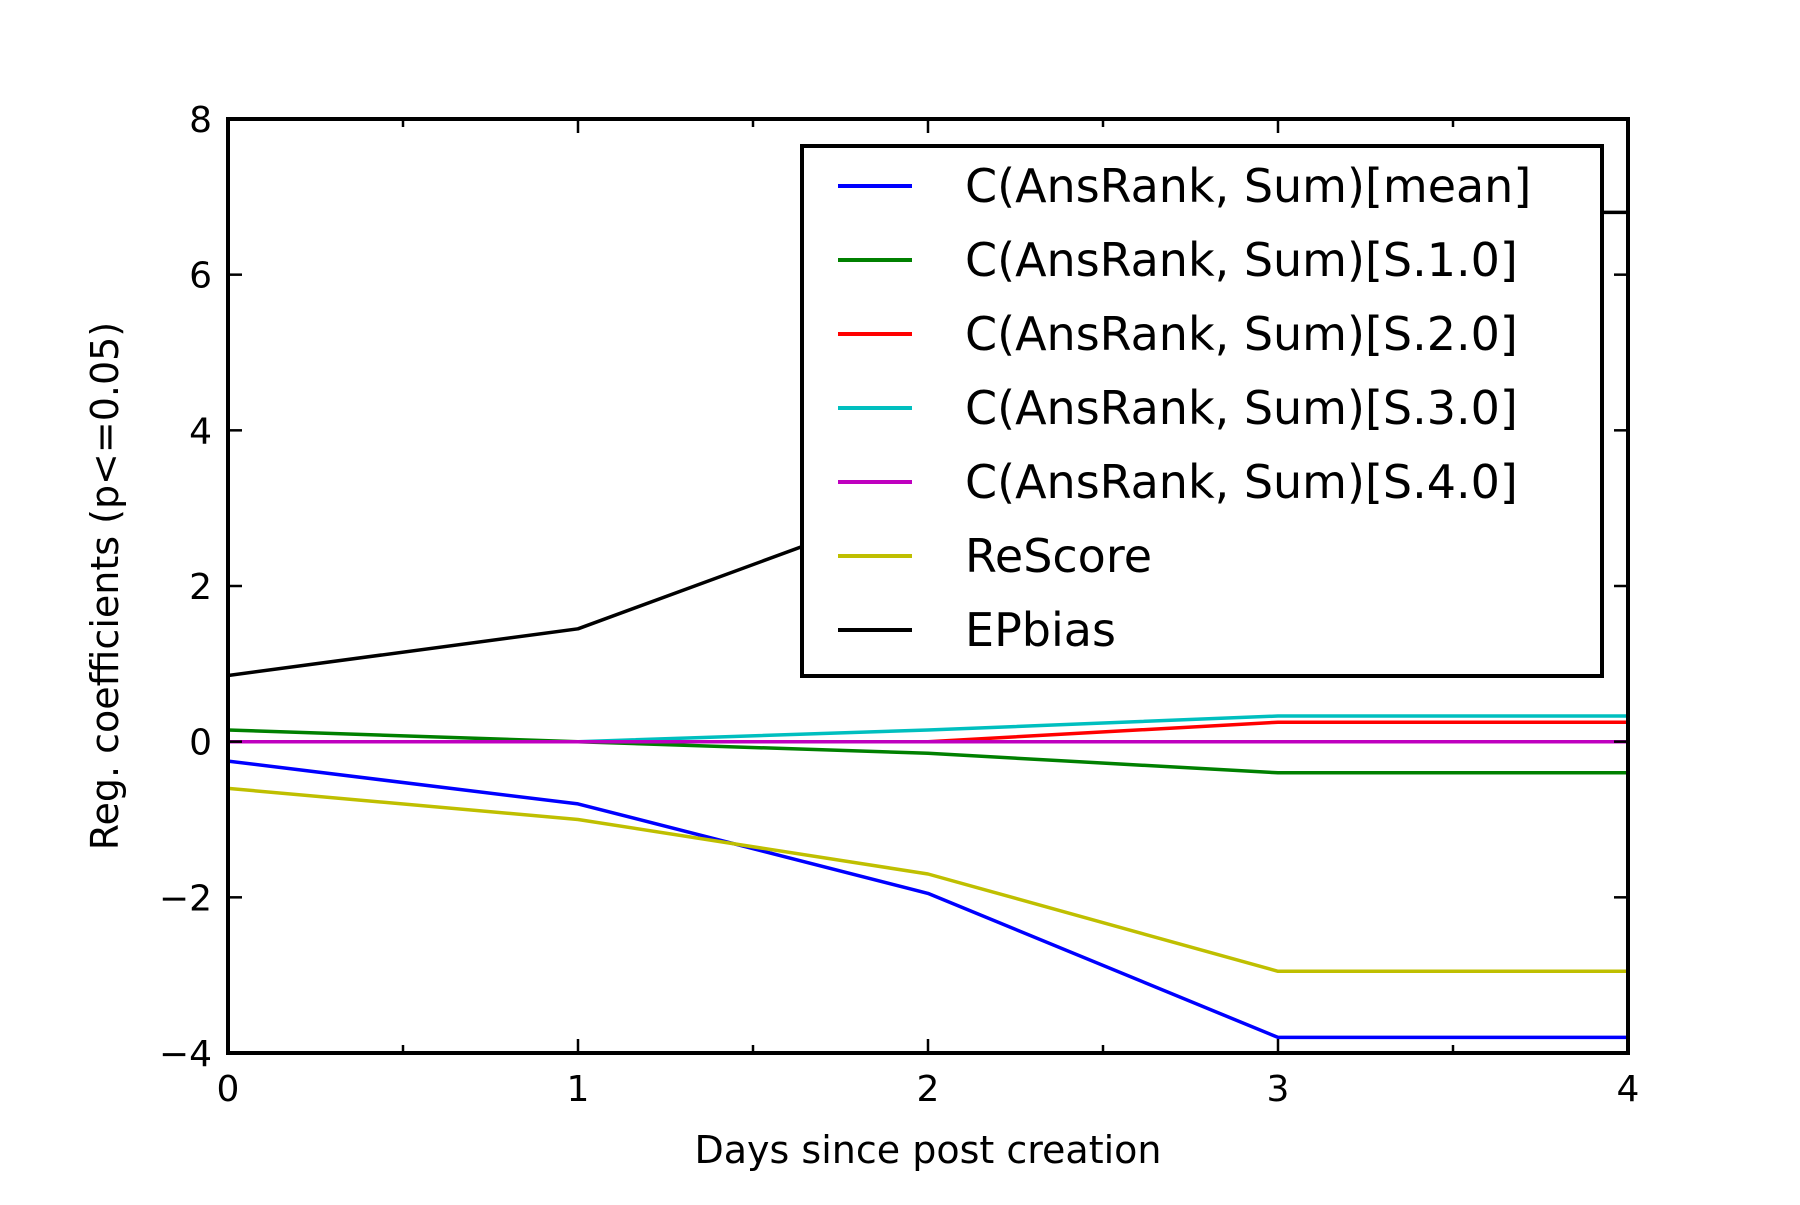  I want to click on x-tick-label: 3, so click(1278, 1089).